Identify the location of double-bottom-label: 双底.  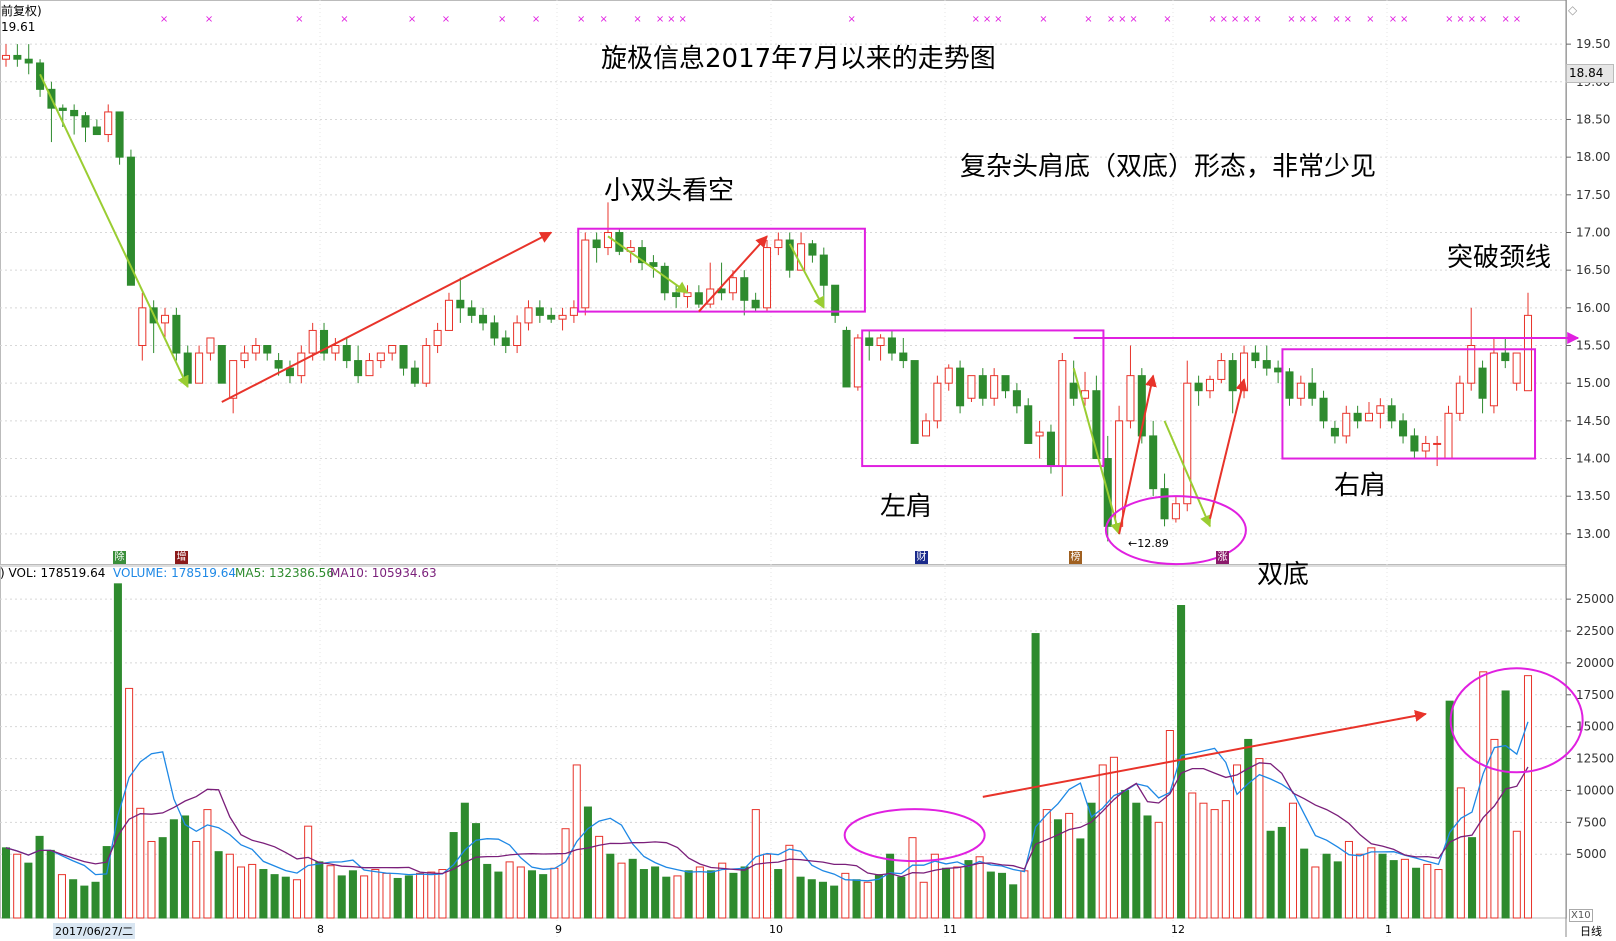
(1283, 575).